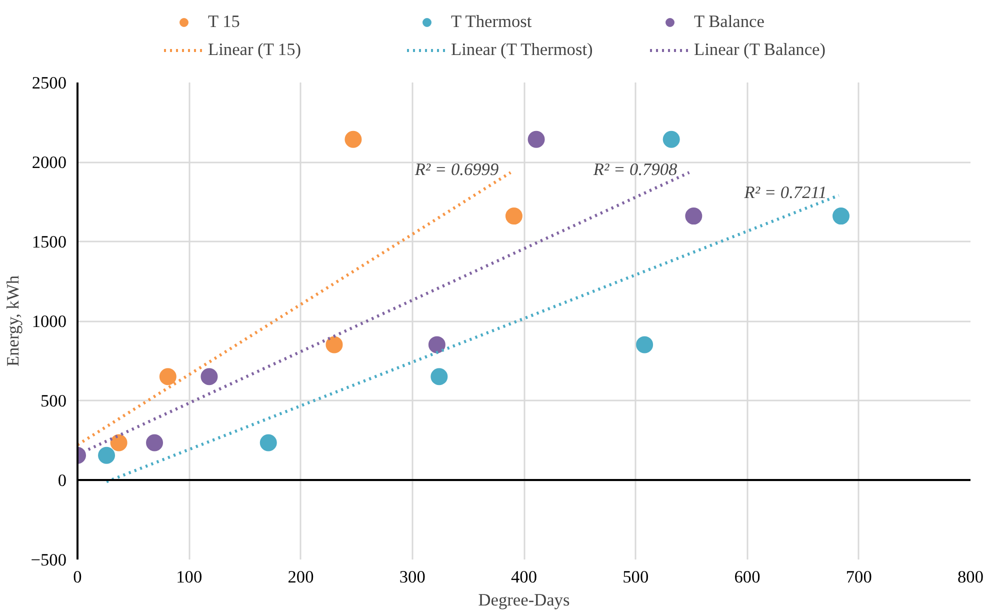 The width and height of the screenshot is (998, 615). I want to click on annotation: R² = 0.6999, so click(456, 169).